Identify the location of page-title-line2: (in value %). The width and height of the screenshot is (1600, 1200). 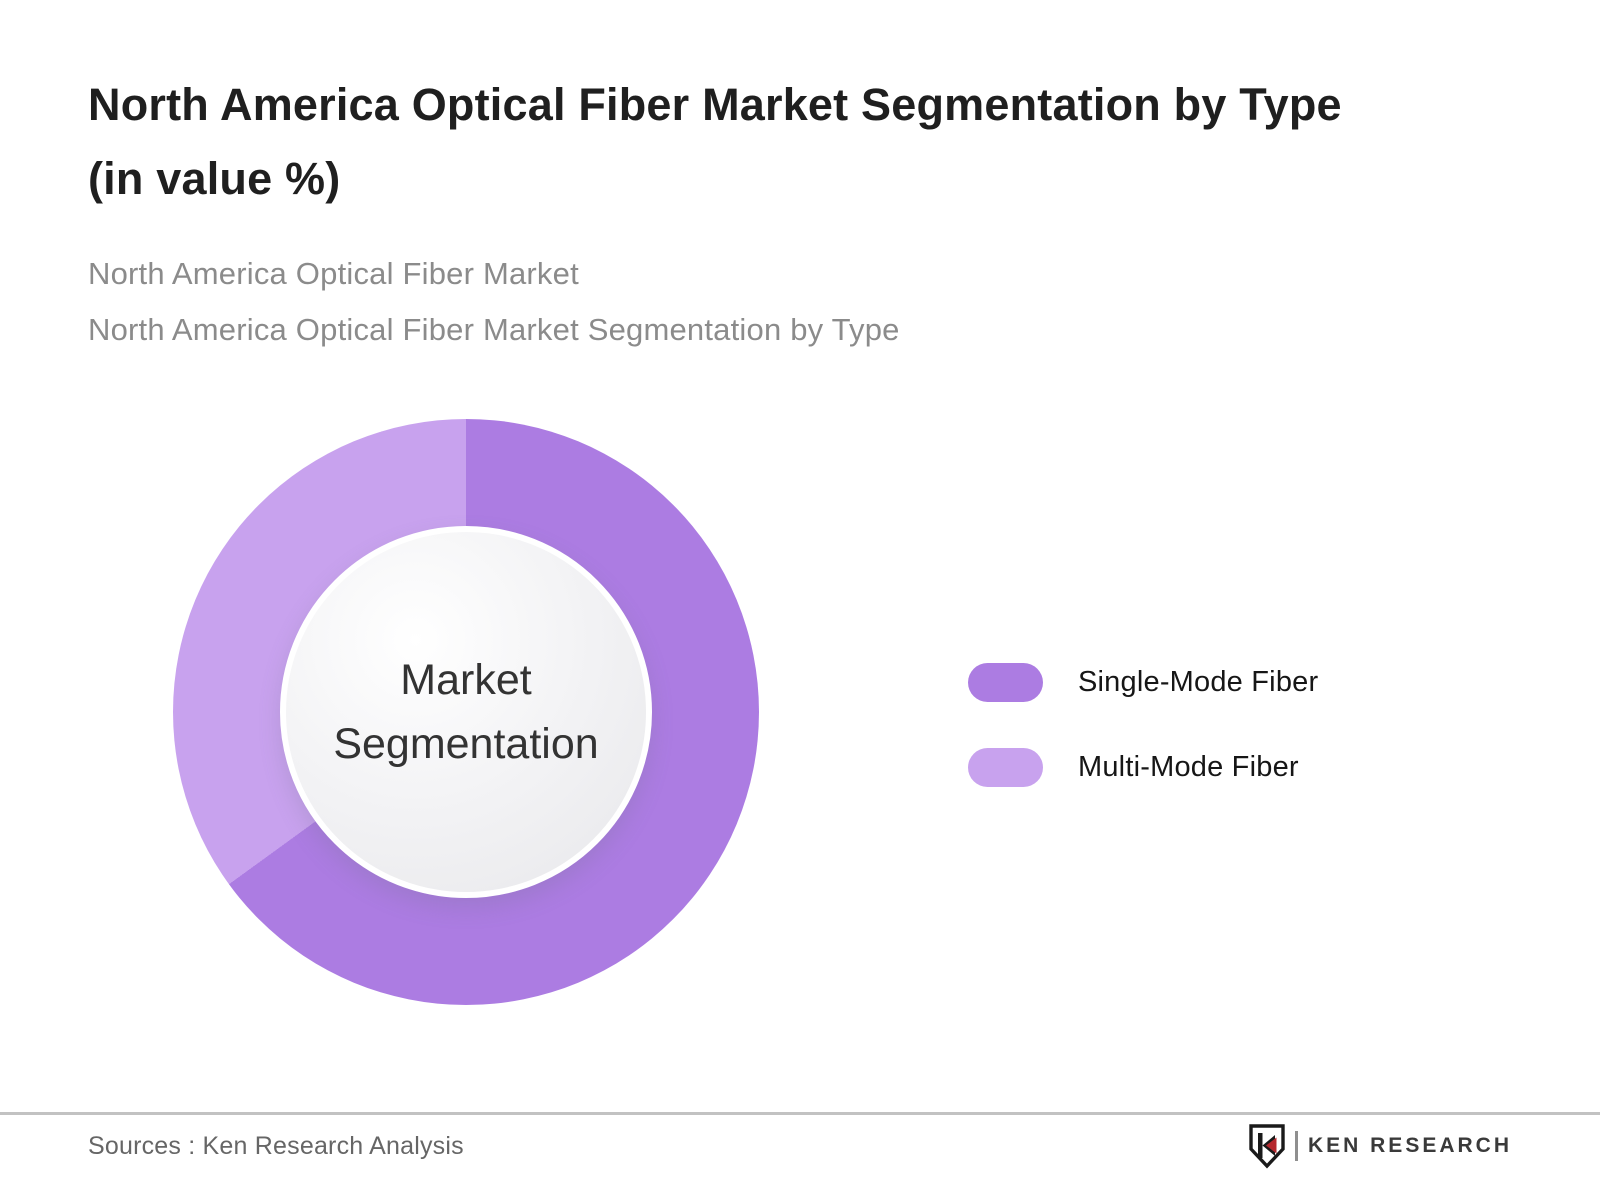
(214, 178).